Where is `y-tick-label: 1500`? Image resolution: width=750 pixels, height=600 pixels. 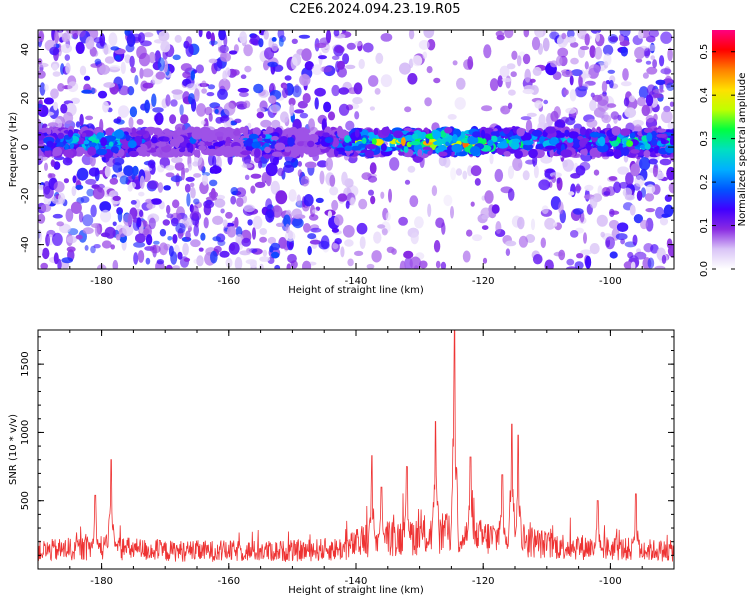
y-tick-label: 1500 is located at coordinates (25, 363).